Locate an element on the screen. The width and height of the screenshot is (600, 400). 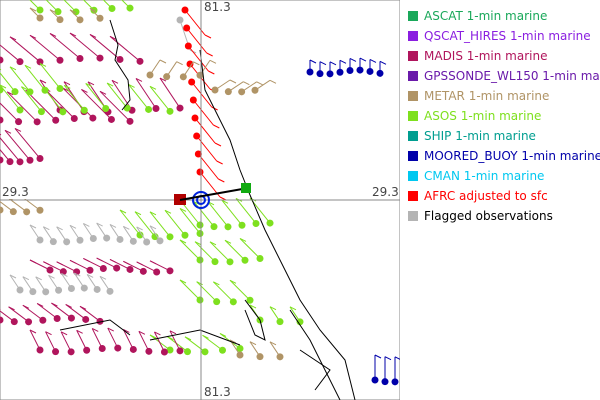
legend-label: Flagged observations is located at coordinates (488, 216).